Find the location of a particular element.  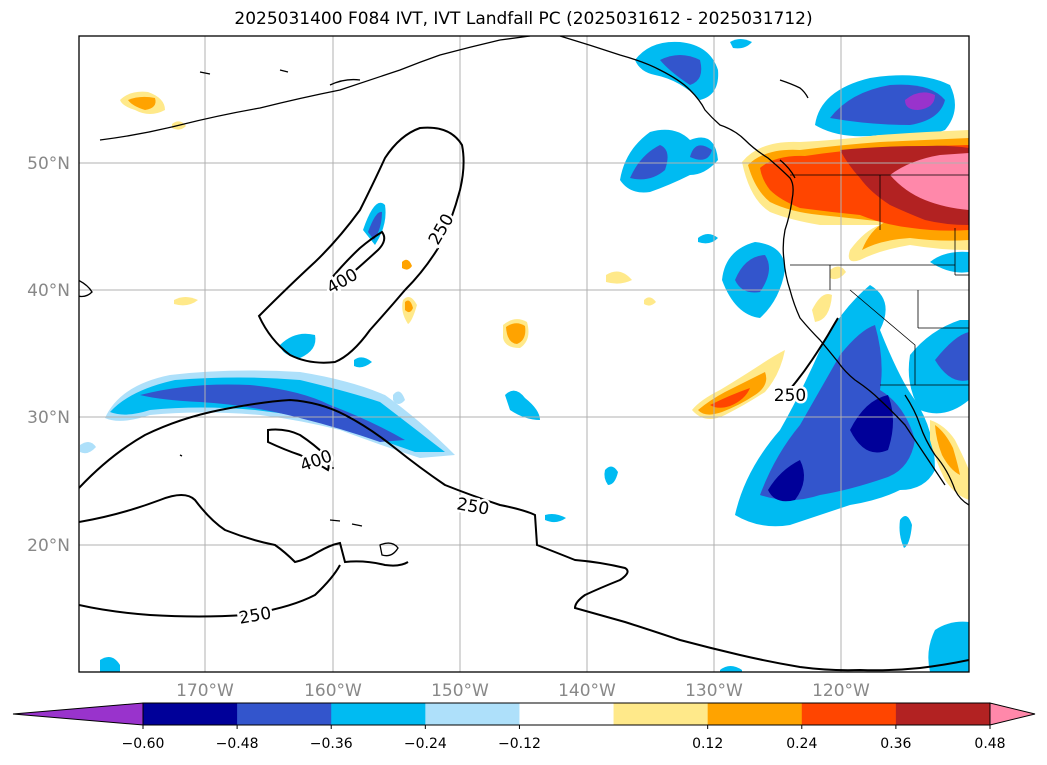

colorbar-extend-low is located at coordinates (78, 714).